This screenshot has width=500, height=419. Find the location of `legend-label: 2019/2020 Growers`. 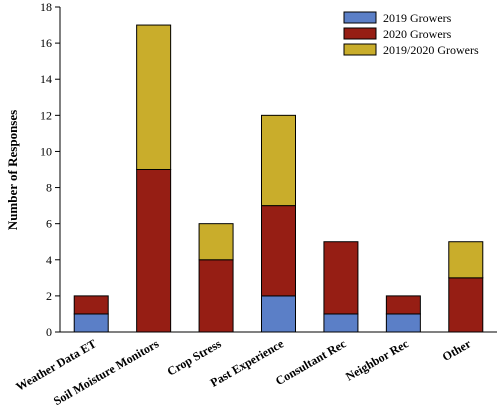

legend-label: 2019/2020 Growers is located at coordinates (431, 50).